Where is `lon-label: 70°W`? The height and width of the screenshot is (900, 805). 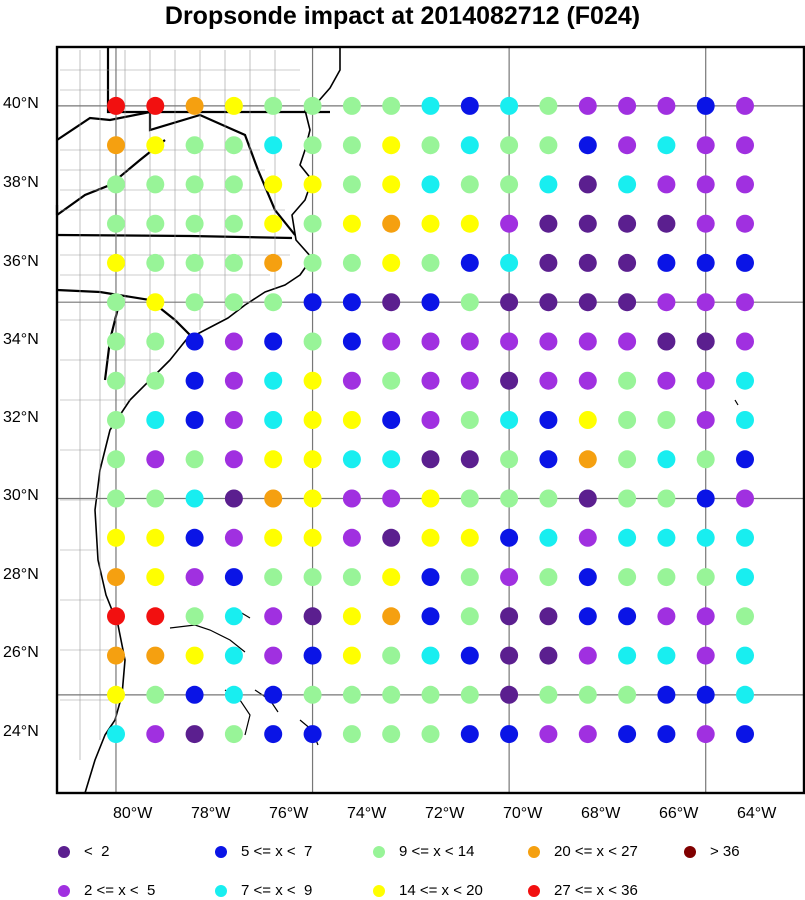 lon-label: 70°W is located at coordinates (523, 813).